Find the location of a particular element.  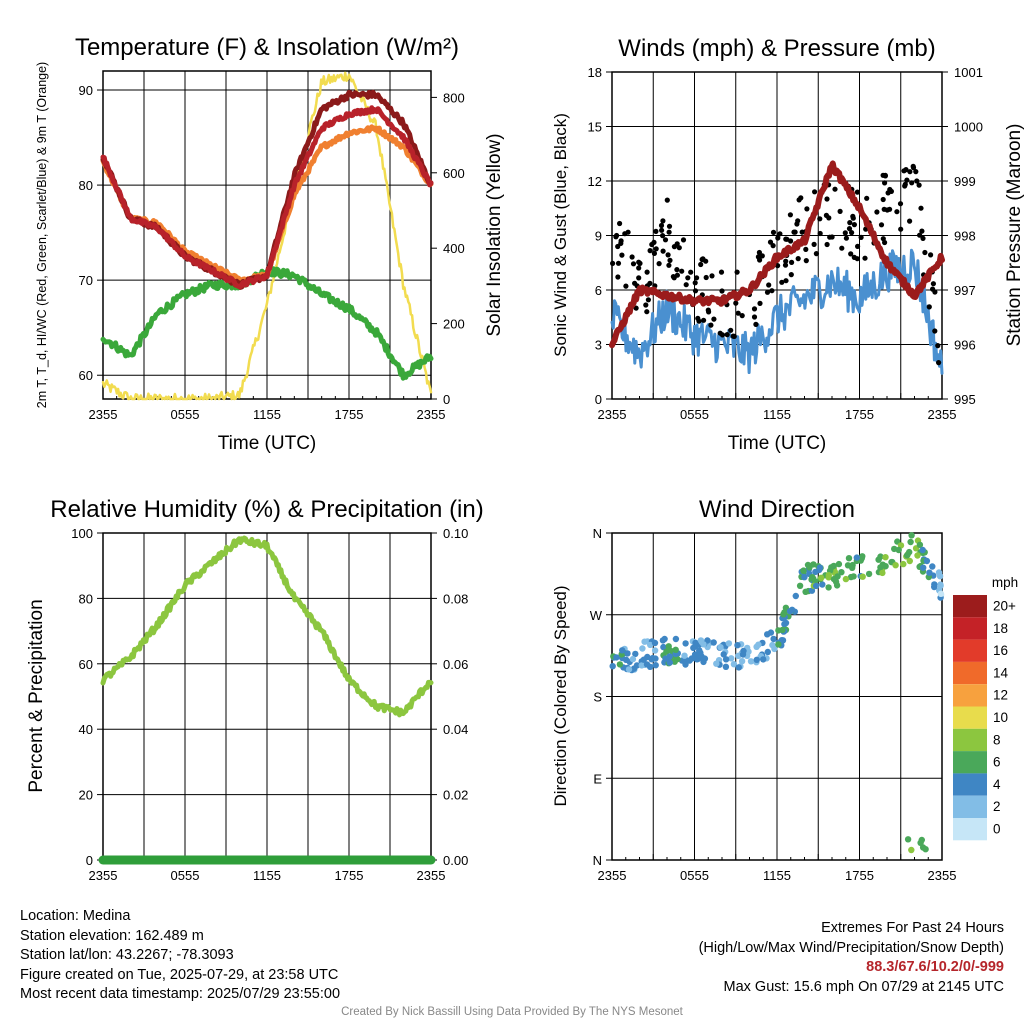

y-tick-label: S is located at coordinates (597, 697).